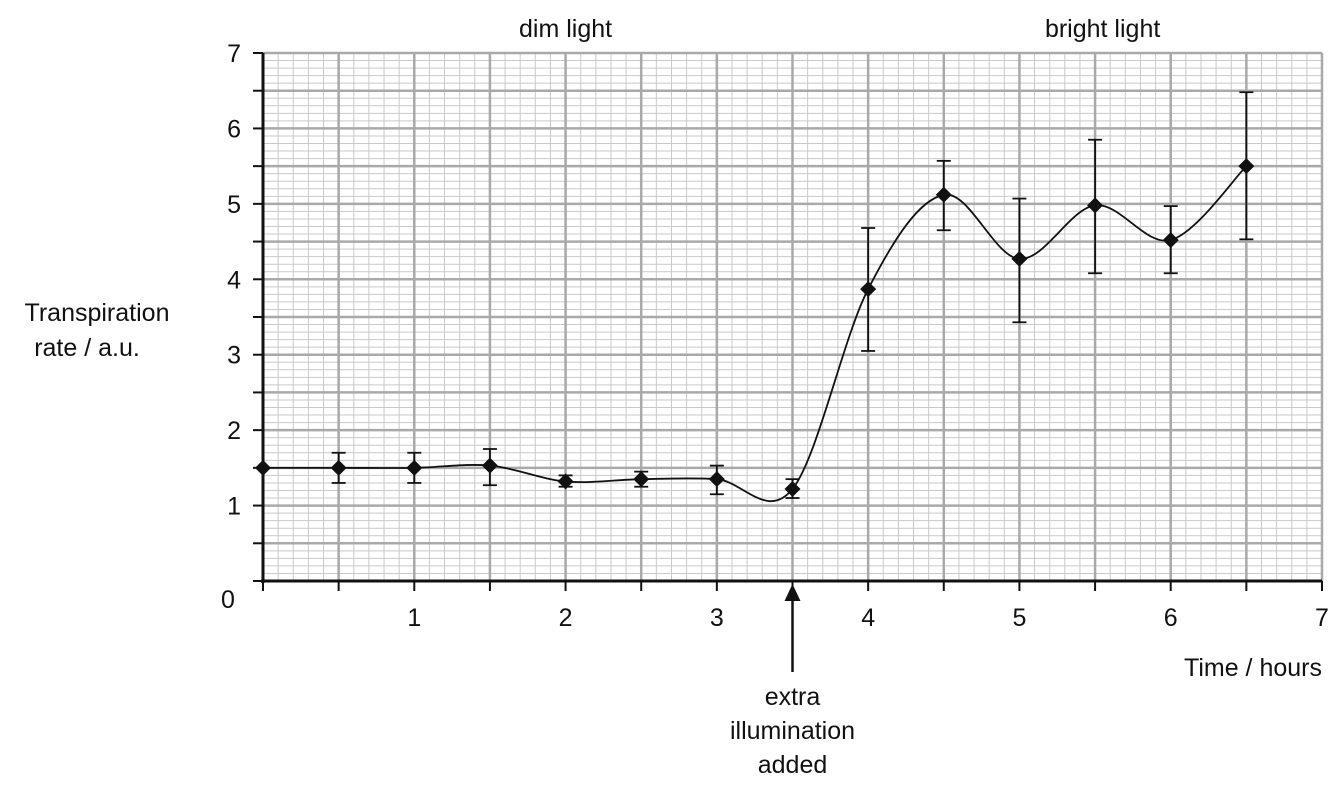  I want to click on y-tick-label: 7, so click(234, 54).